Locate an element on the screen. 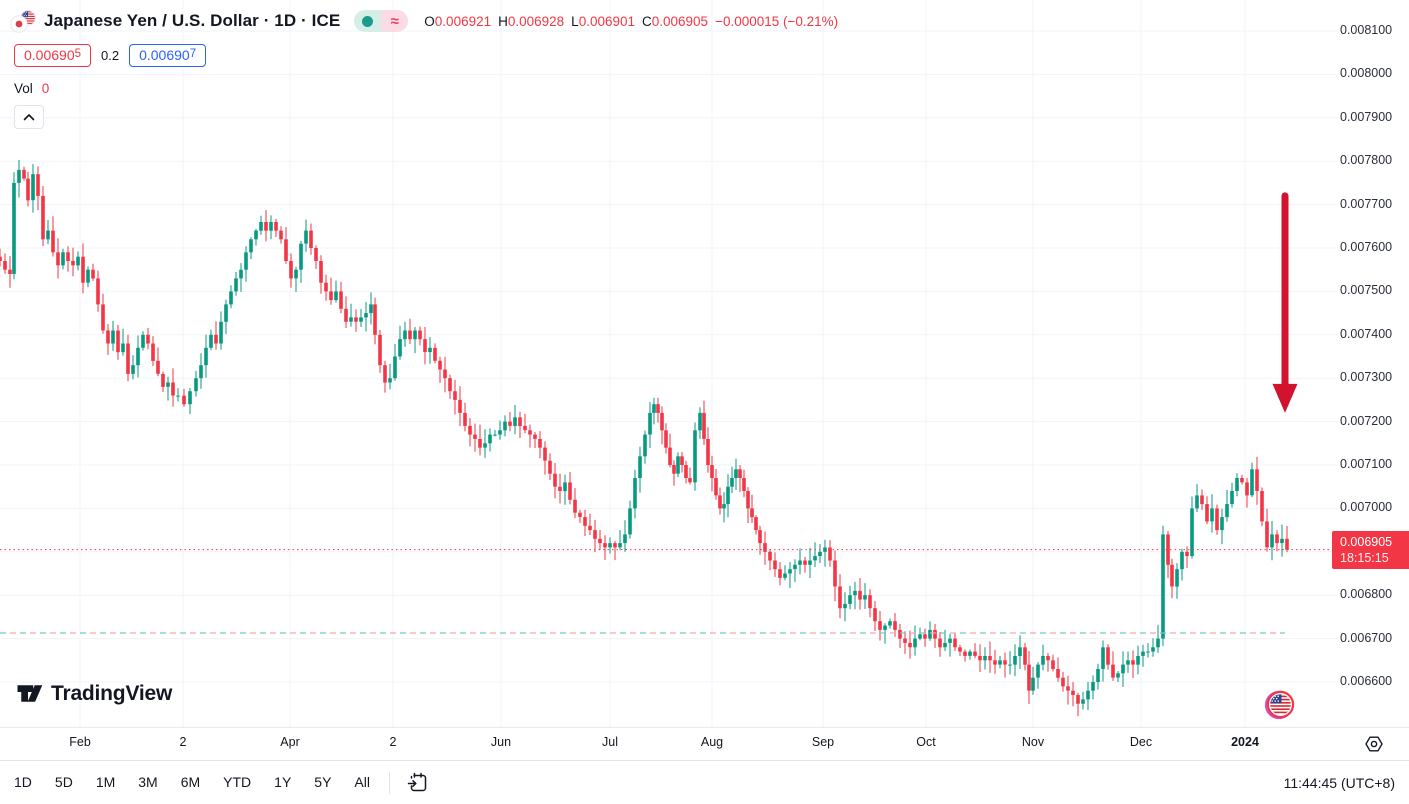 The image size is (1409, 804). price-axis-label: 0.007700 is located at coordinates (1366, 203).